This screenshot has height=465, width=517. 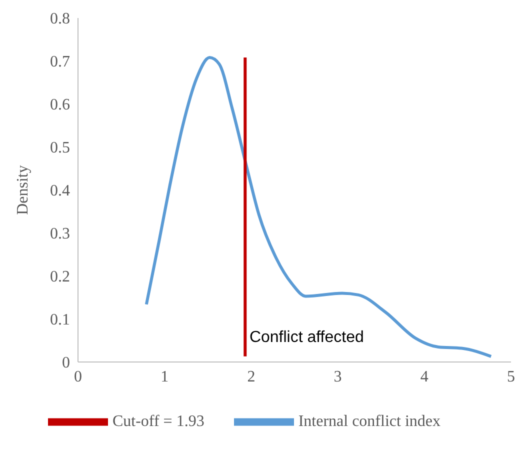 I want to click on x-tick-label: 5, so click(x=511, y=377).